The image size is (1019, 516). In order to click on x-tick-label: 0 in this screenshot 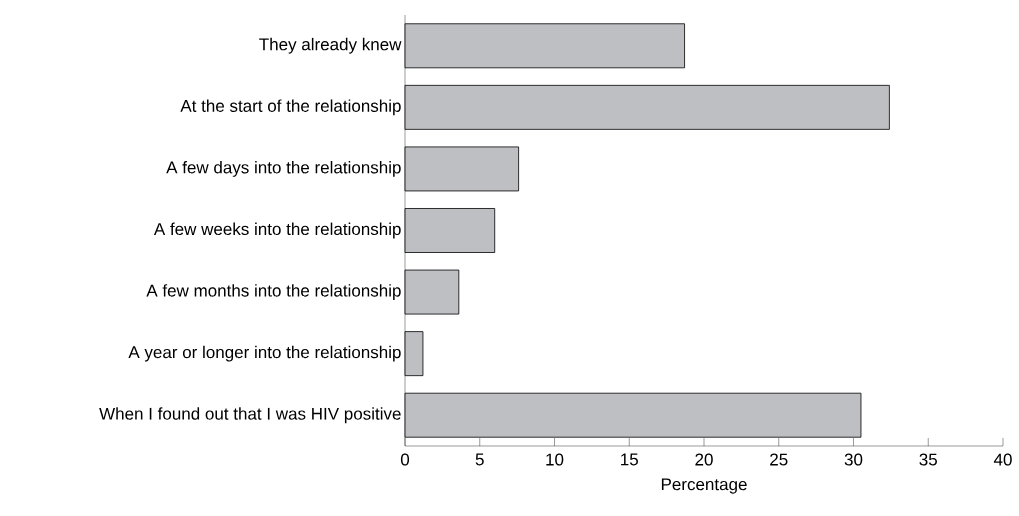, I will do `click(405, 459)`.